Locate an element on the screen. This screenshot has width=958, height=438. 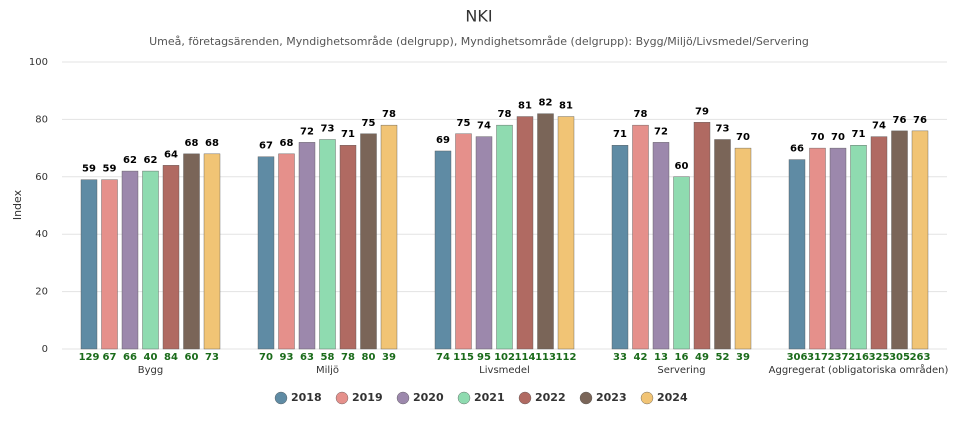
value-label: 62 is located at coordinates (130, 160).